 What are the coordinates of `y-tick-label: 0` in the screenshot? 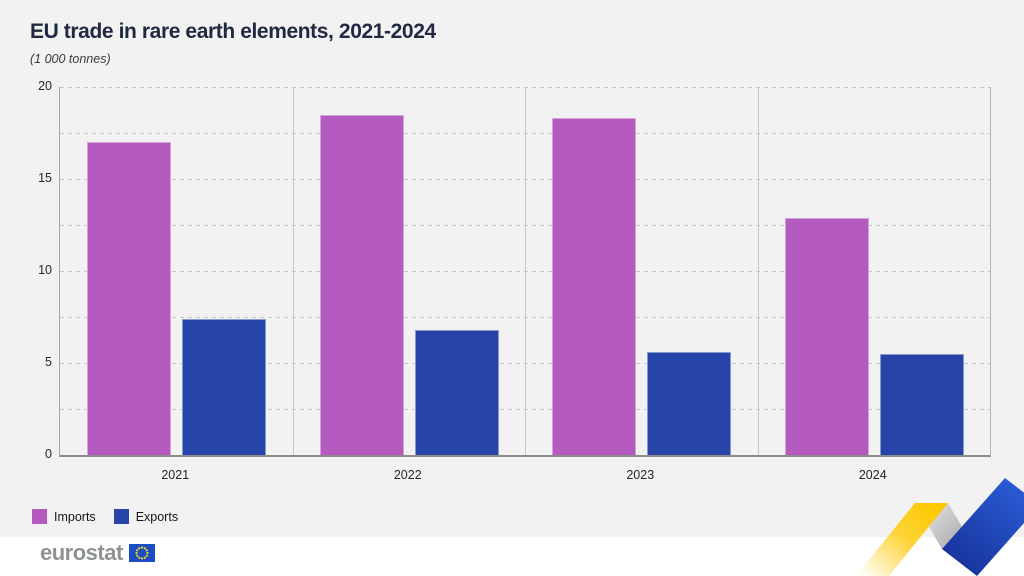 It's located at (48, 454).